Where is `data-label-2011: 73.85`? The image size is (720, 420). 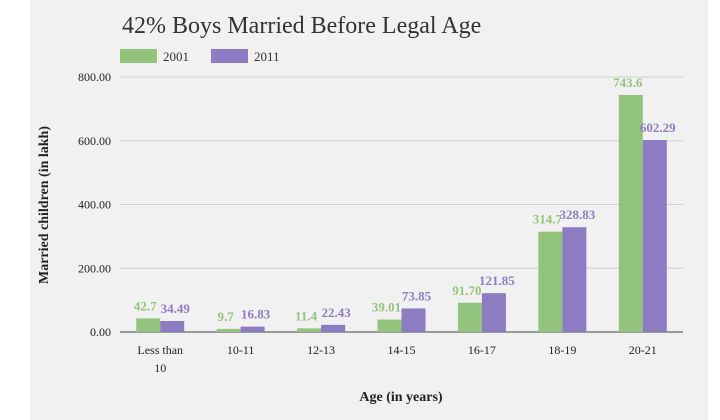
data-label-2011: 73.85 is located at coordinates (417, 295).